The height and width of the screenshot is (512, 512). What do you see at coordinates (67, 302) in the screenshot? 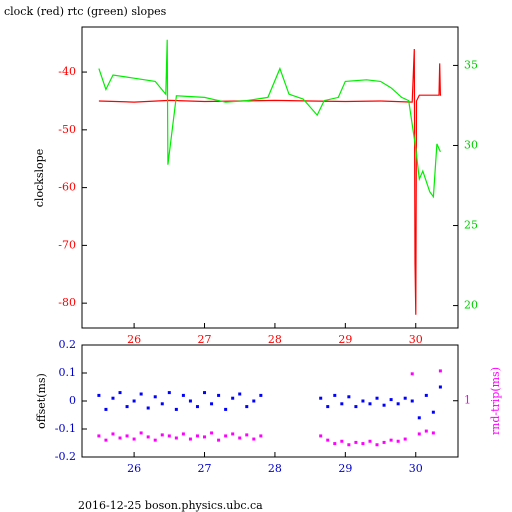
I see `y-tick-label: -80` at bounding box center [67, 302].